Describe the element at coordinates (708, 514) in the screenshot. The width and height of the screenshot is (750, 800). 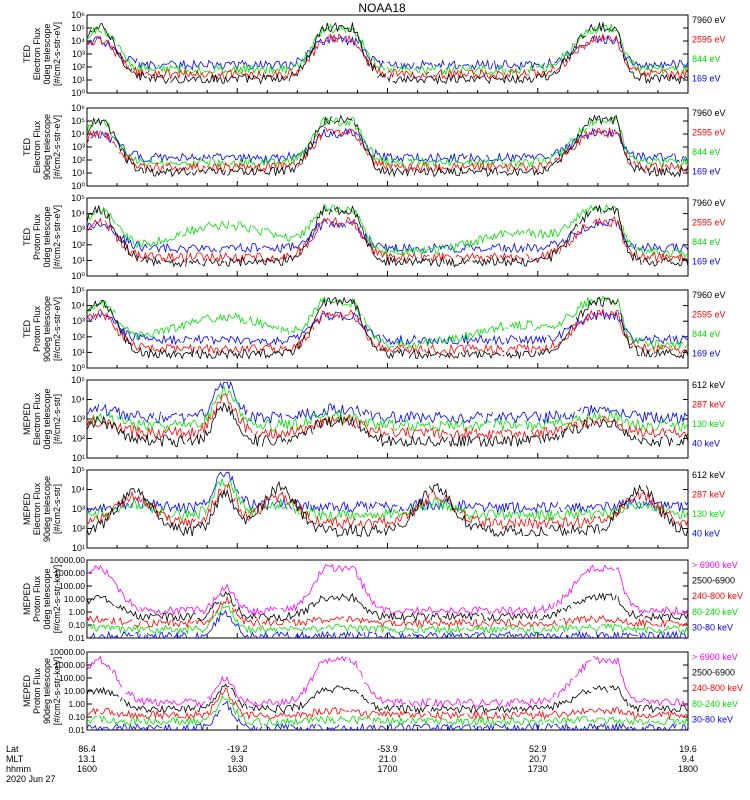
I see `legend-entry: 130 keV` at that location.